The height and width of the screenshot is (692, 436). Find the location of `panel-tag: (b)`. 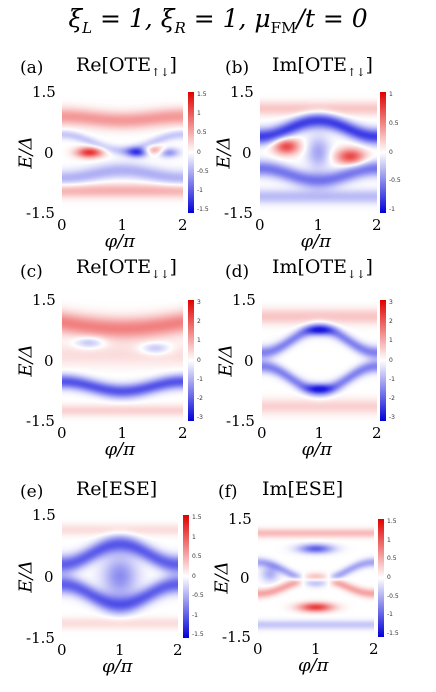

panel-tag: (b) is located at coordinates (237, 68).